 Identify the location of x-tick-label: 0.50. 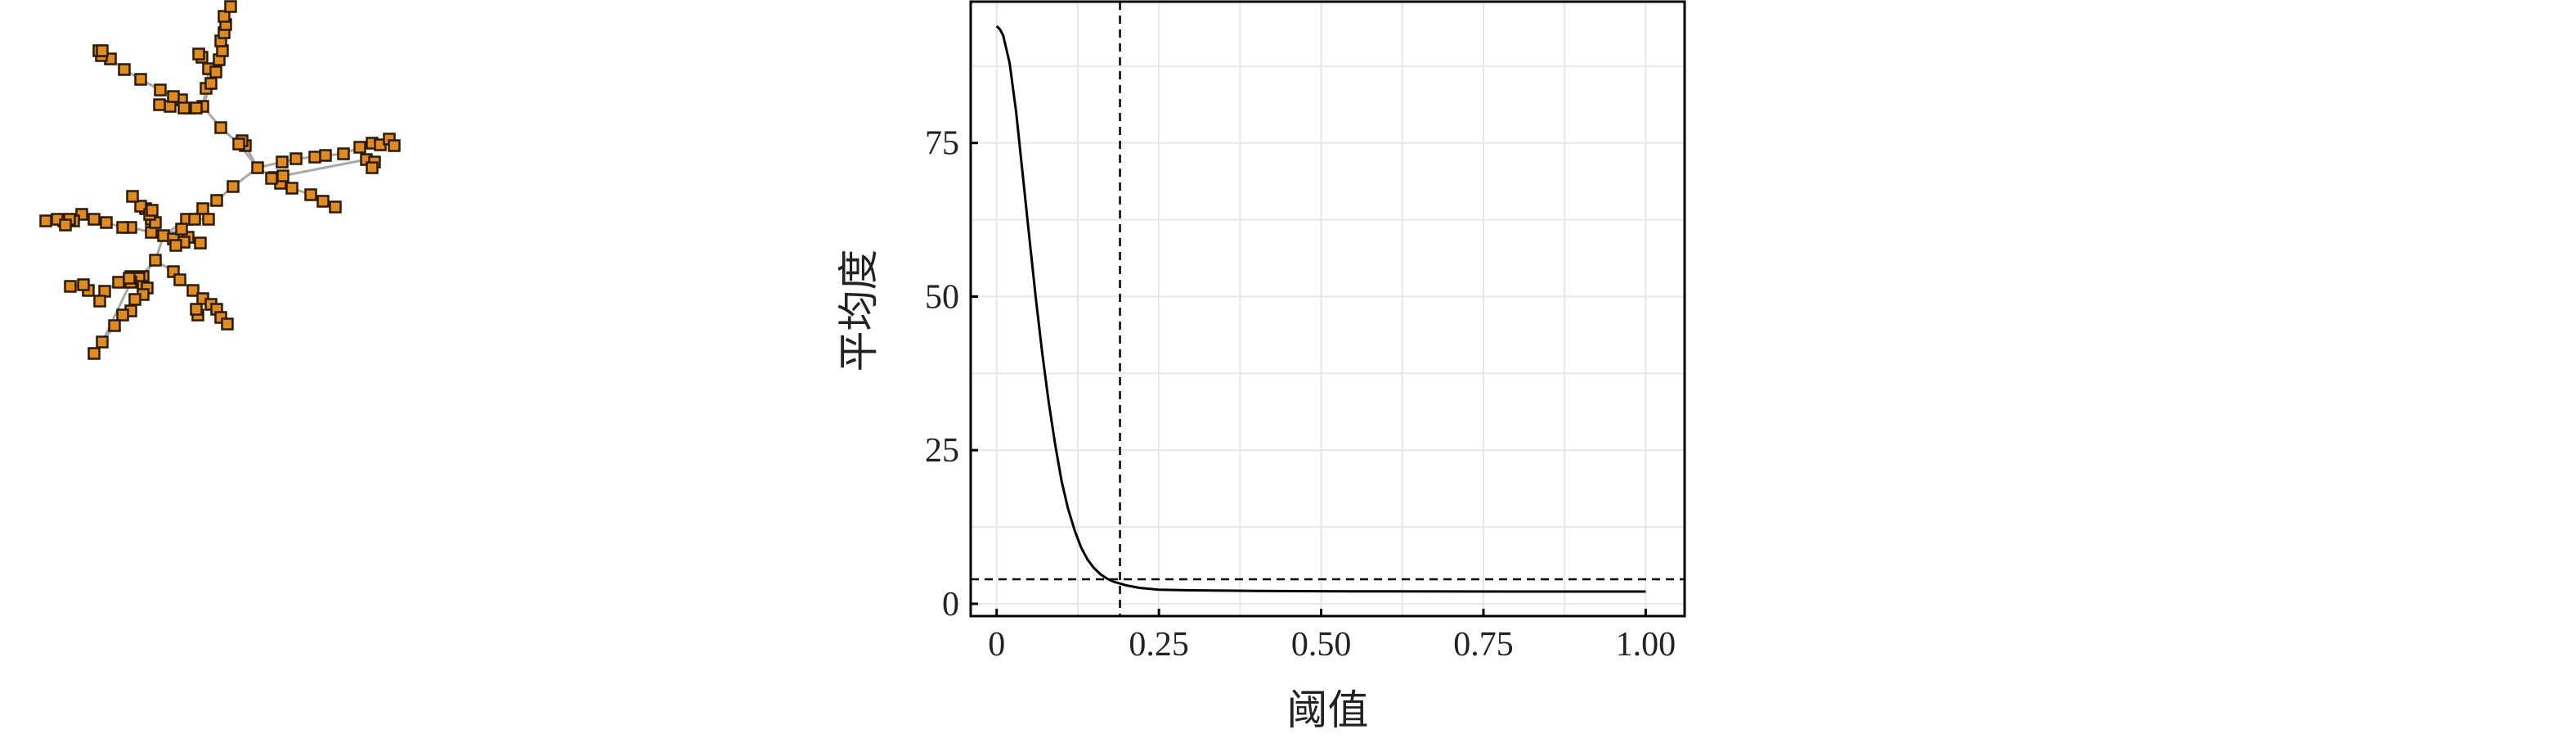
(1321, 645).